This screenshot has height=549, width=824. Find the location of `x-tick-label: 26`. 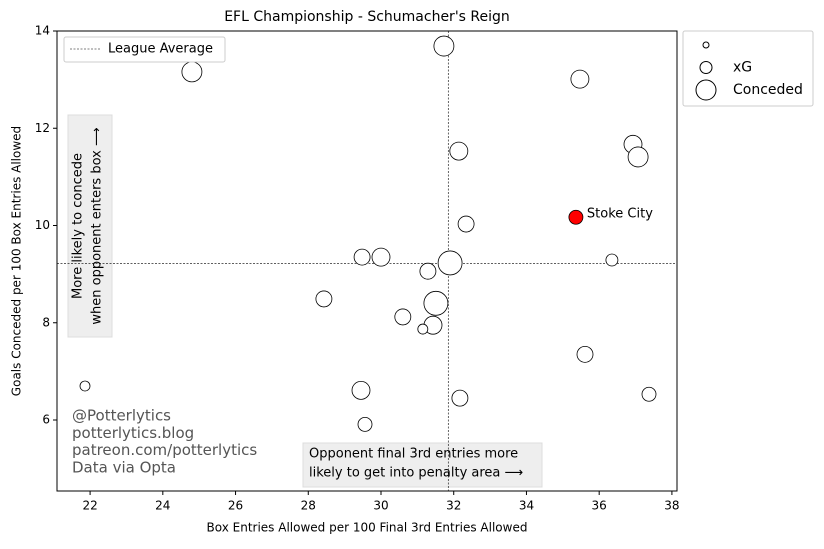

x-tick-label: 26 is located at coordinates (235, 506).